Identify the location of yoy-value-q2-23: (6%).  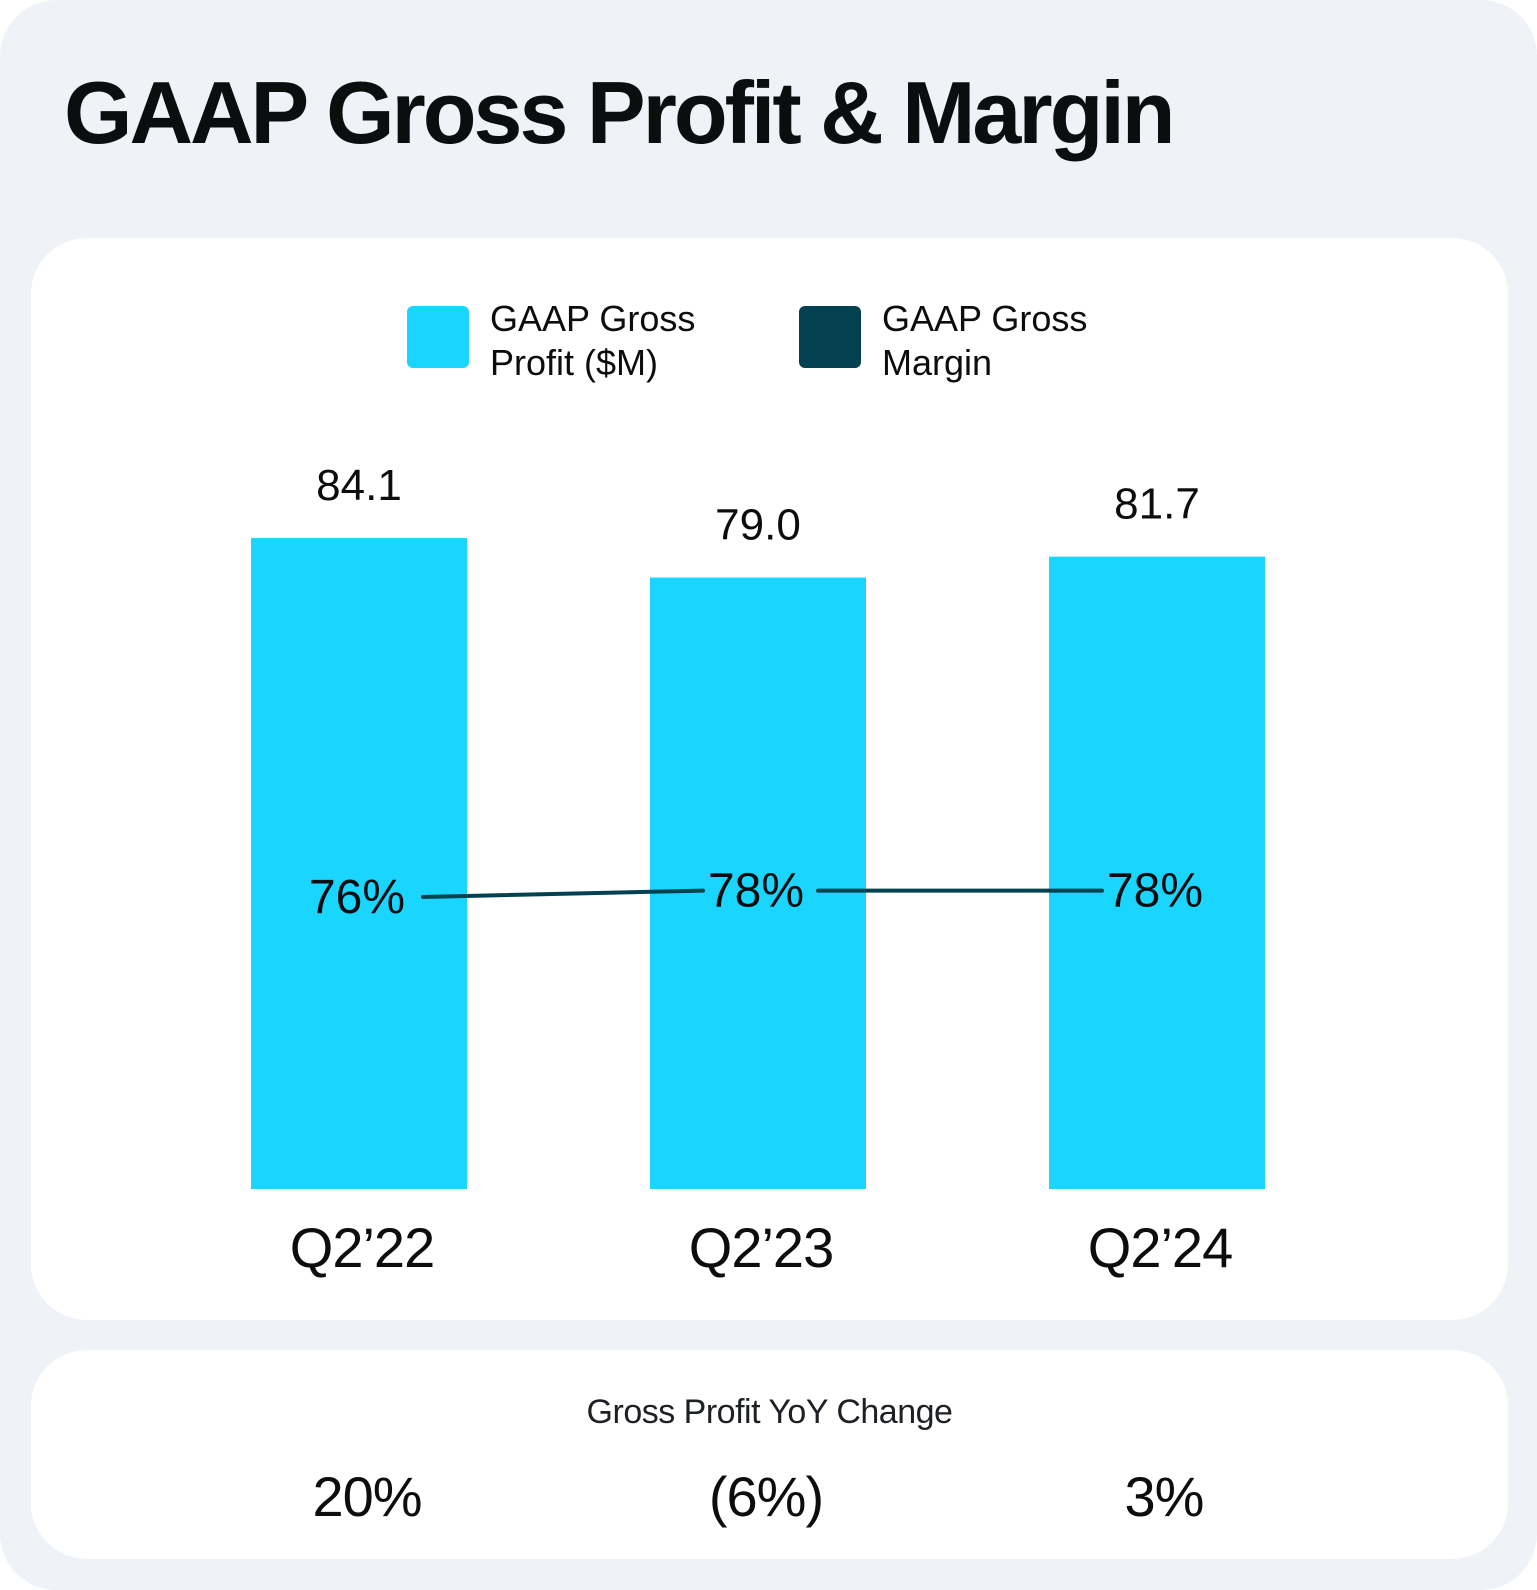
(766, 1496).